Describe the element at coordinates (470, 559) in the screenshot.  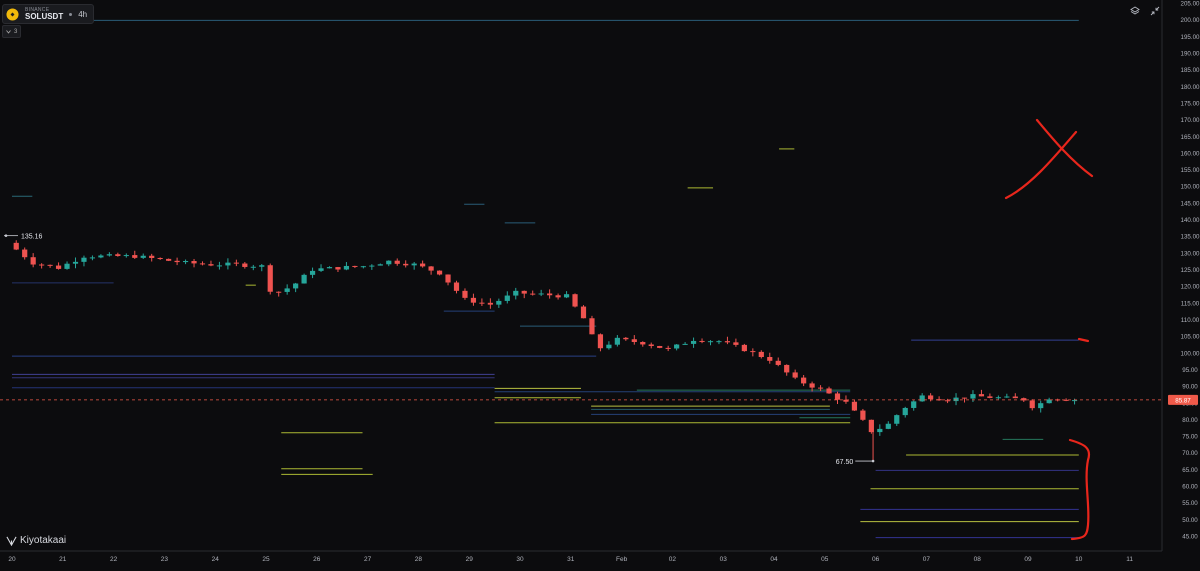
I see `x-tick-label: 29` at that location.